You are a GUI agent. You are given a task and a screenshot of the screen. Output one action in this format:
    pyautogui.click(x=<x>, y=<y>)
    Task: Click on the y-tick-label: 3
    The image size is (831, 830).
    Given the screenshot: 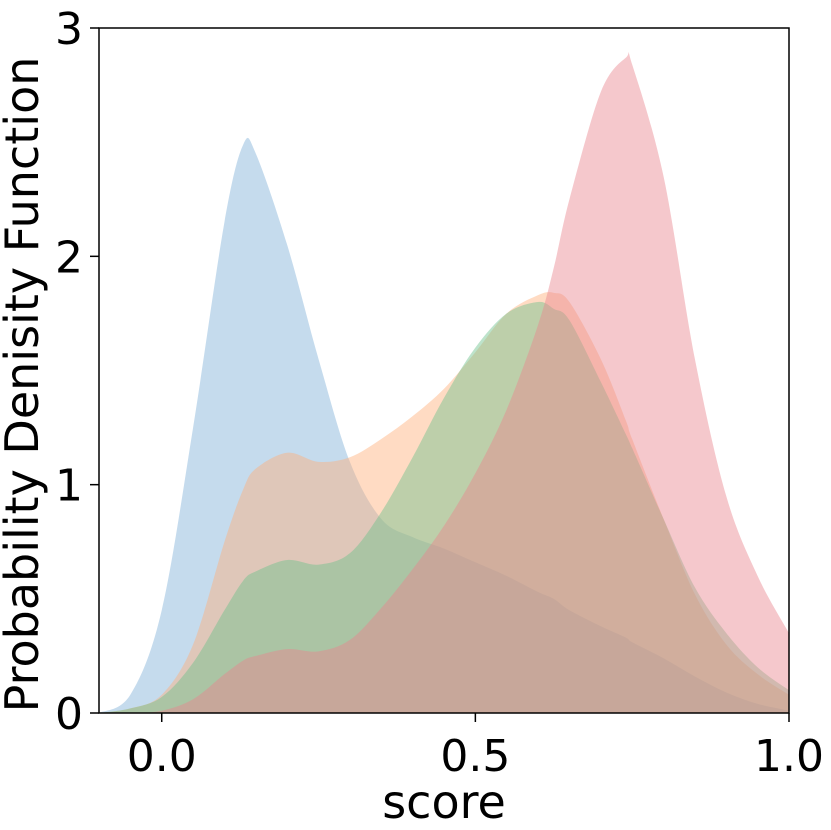 What is the action you would take?
    pyautogui.click(x=69, y=29)
    